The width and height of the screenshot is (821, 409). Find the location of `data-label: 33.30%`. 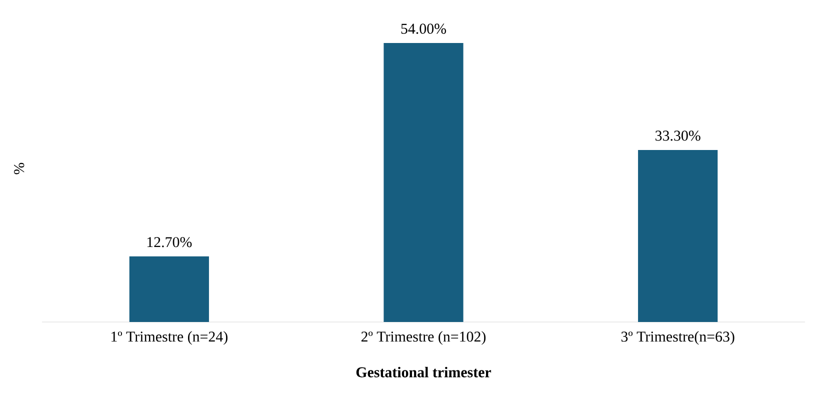

data-label: 33.30% is located at coordinates (678, 135).